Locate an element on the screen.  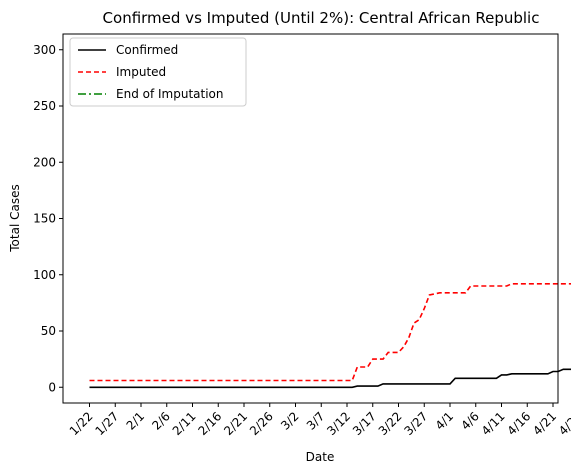
x-tick-label: 3/2 is located at coordinates (290, 421).